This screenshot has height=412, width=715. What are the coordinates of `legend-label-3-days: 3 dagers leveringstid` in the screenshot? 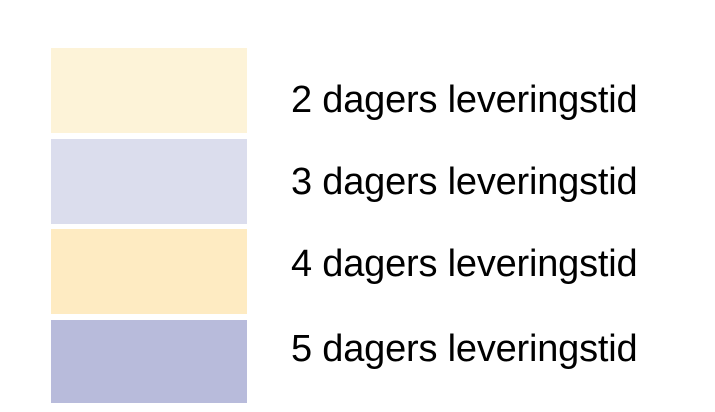 It's located at (464, 182).